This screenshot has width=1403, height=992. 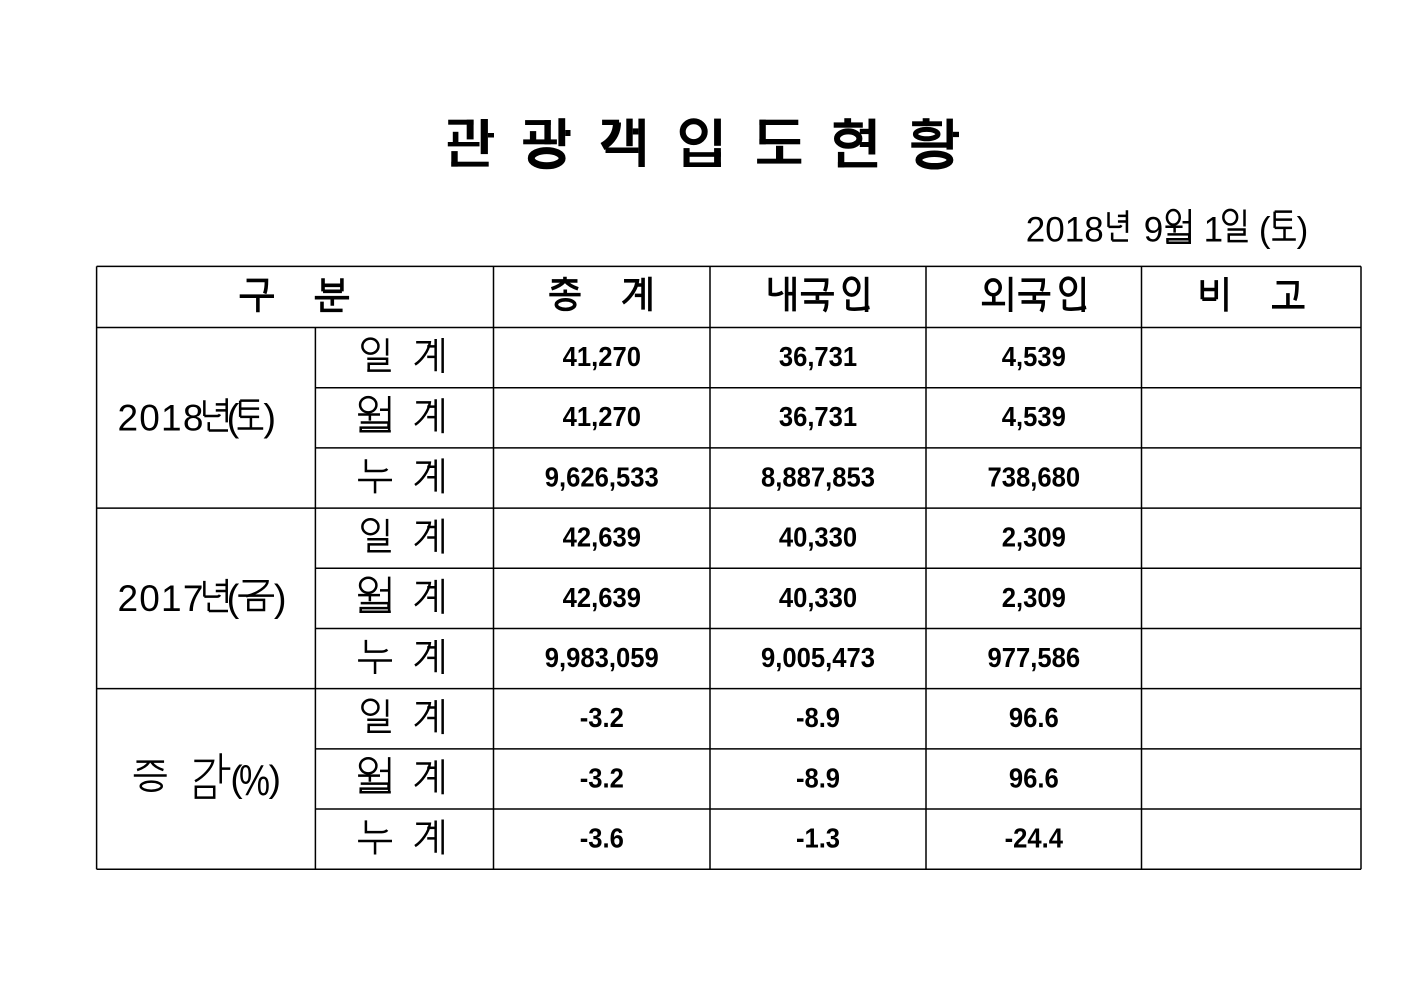 What do you see at coordinates (602, 657) in the screenshot?
I see `svg-text: 9,983,059` at bounding box center [602, 657].